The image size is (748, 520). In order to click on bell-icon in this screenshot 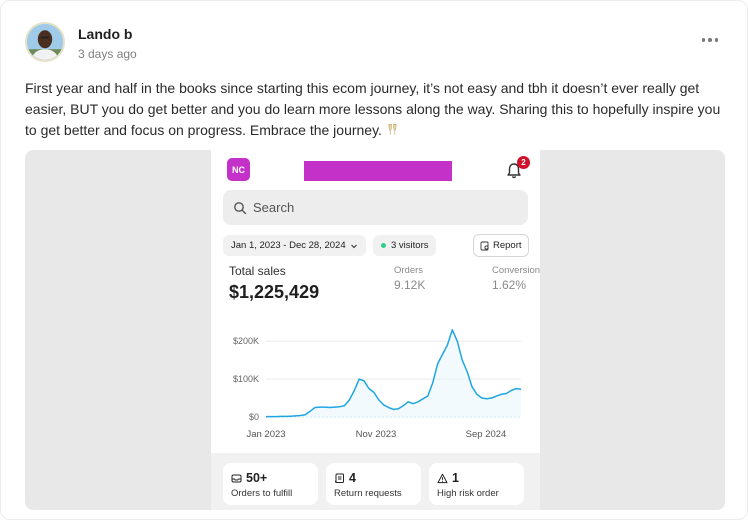, I will do `click(514, 171)`.